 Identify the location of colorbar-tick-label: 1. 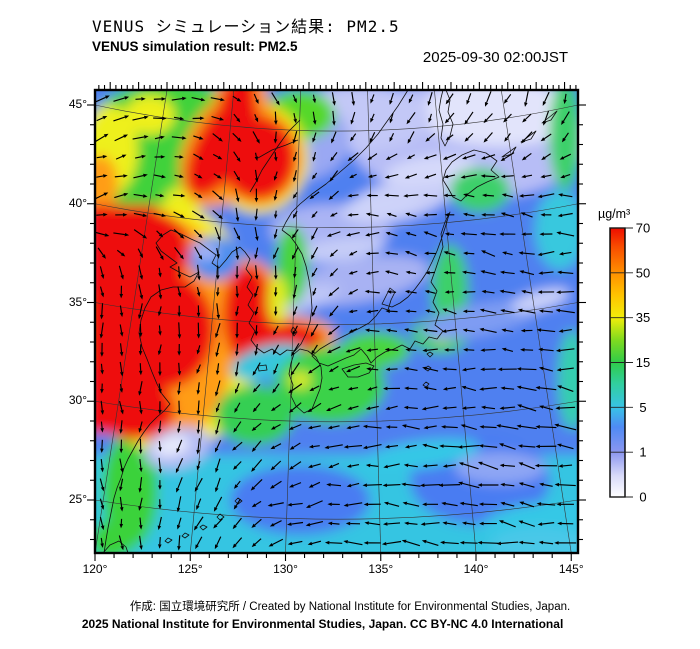
(642, 452).